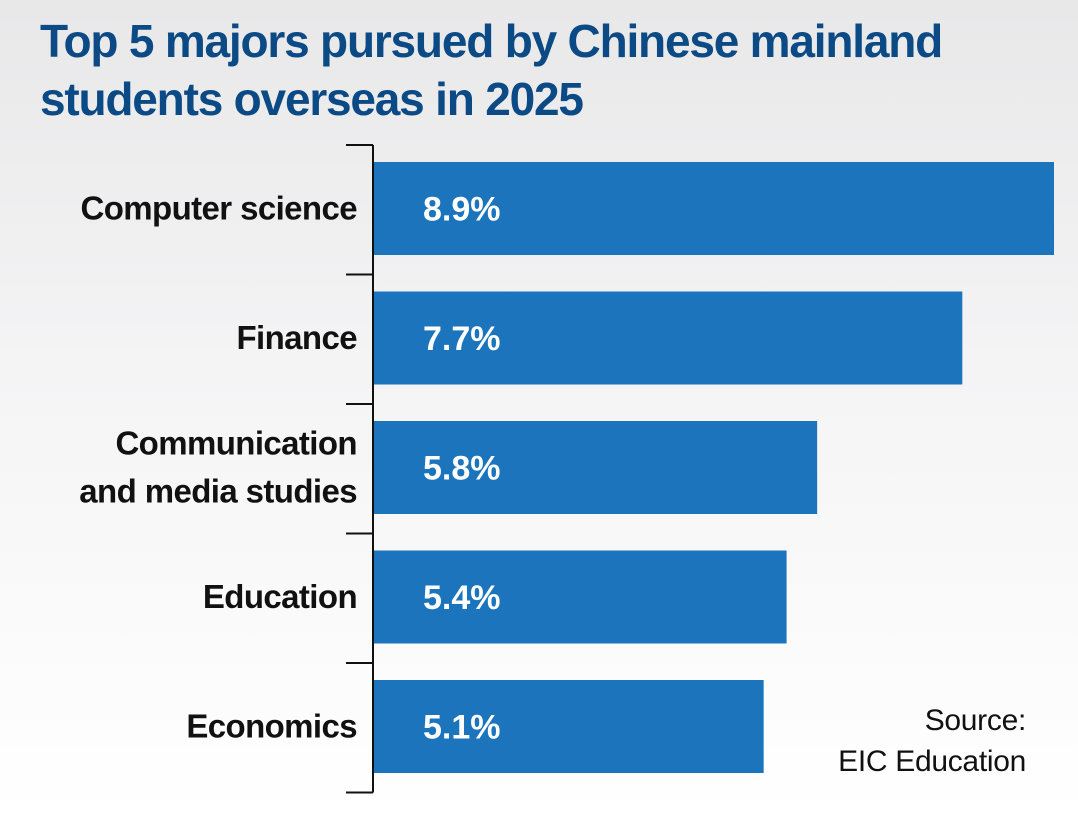  I want to click on category-label-line: Economics, so click(271, 726).